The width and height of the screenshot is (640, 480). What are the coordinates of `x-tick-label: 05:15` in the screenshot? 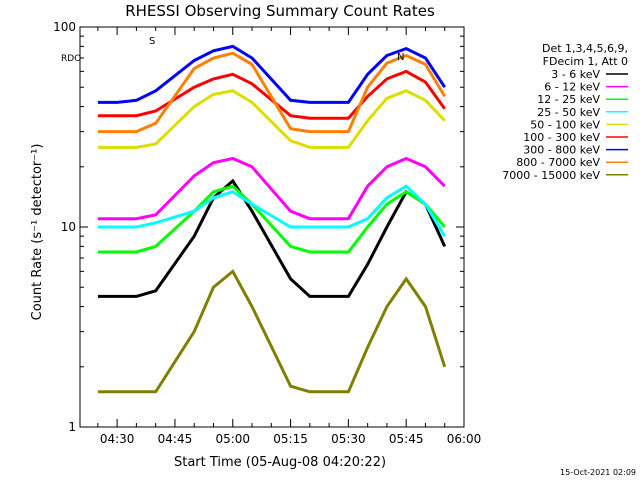 It's located at (290, 439).